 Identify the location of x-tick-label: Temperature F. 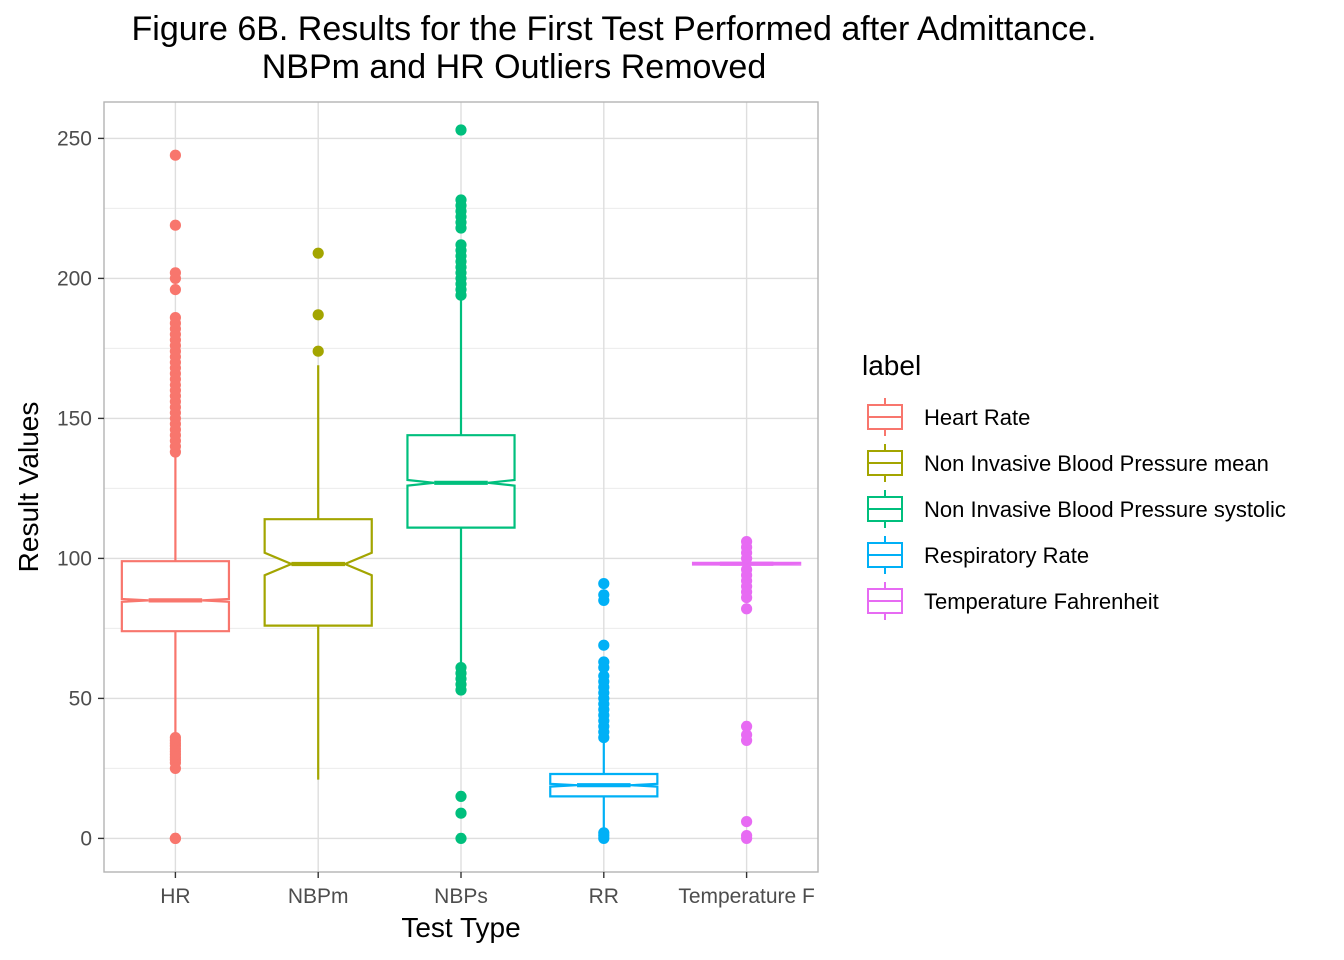
(746, 896).